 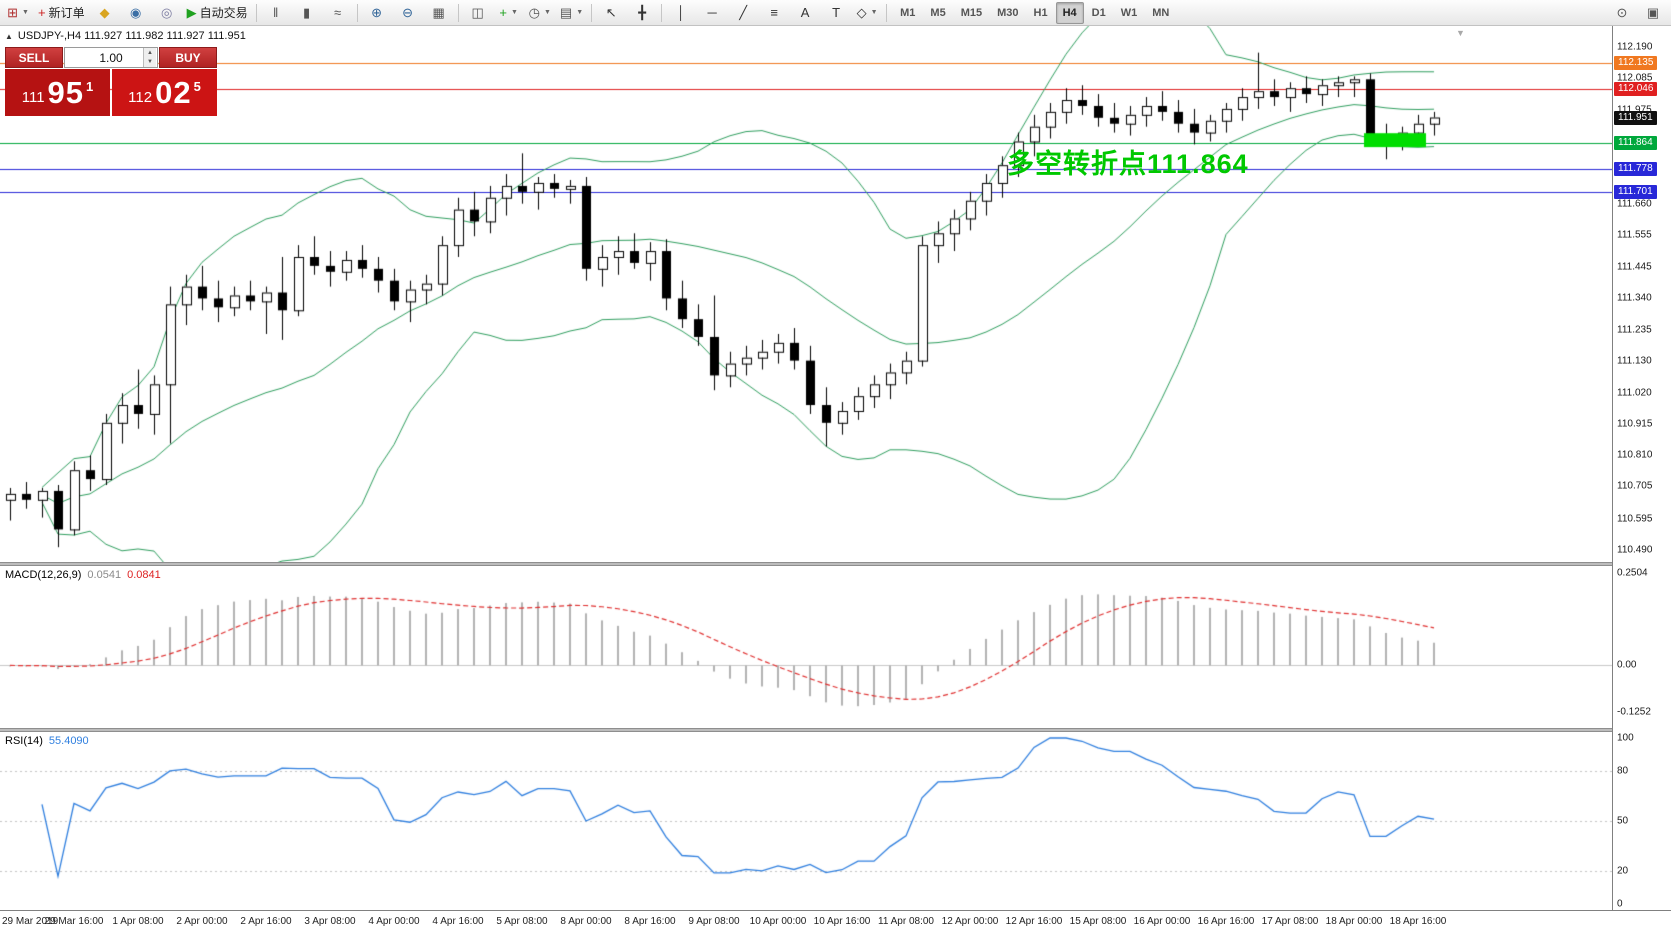 I want to click on timeframe-h4-button: H4, so click(x=1069, y=12).